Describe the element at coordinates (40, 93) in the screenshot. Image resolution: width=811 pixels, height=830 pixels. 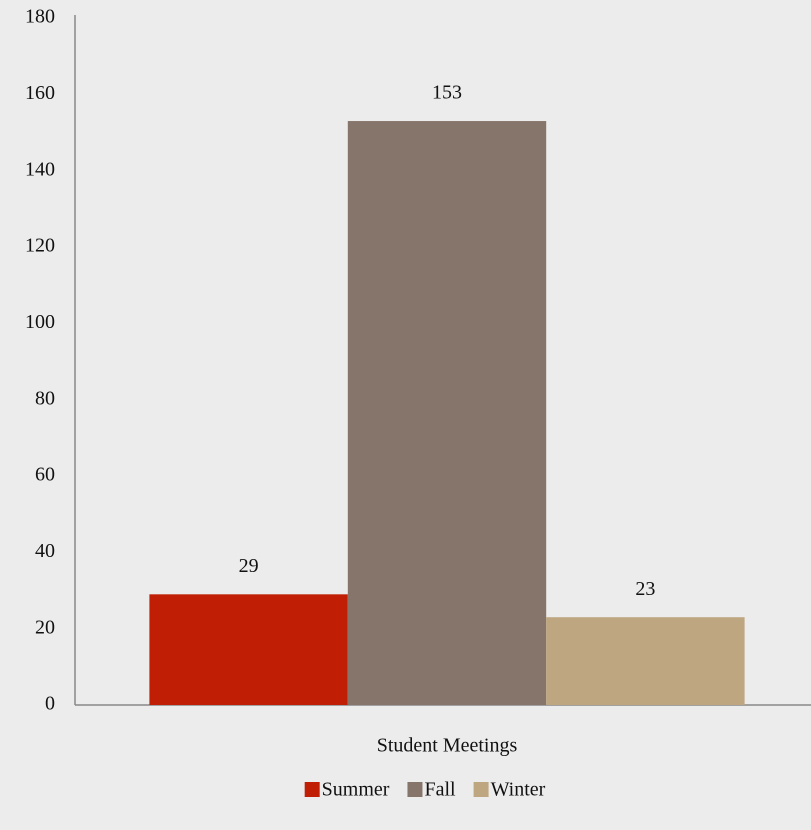
I see `y-tick-label: 160` at that location.